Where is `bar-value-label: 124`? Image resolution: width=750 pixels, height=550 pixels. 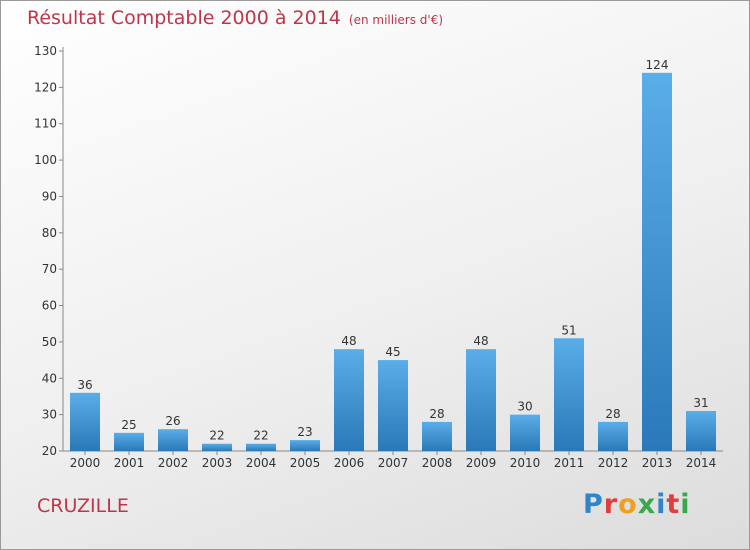
bar-value-label: 124 is located at coordinates (657, 65).